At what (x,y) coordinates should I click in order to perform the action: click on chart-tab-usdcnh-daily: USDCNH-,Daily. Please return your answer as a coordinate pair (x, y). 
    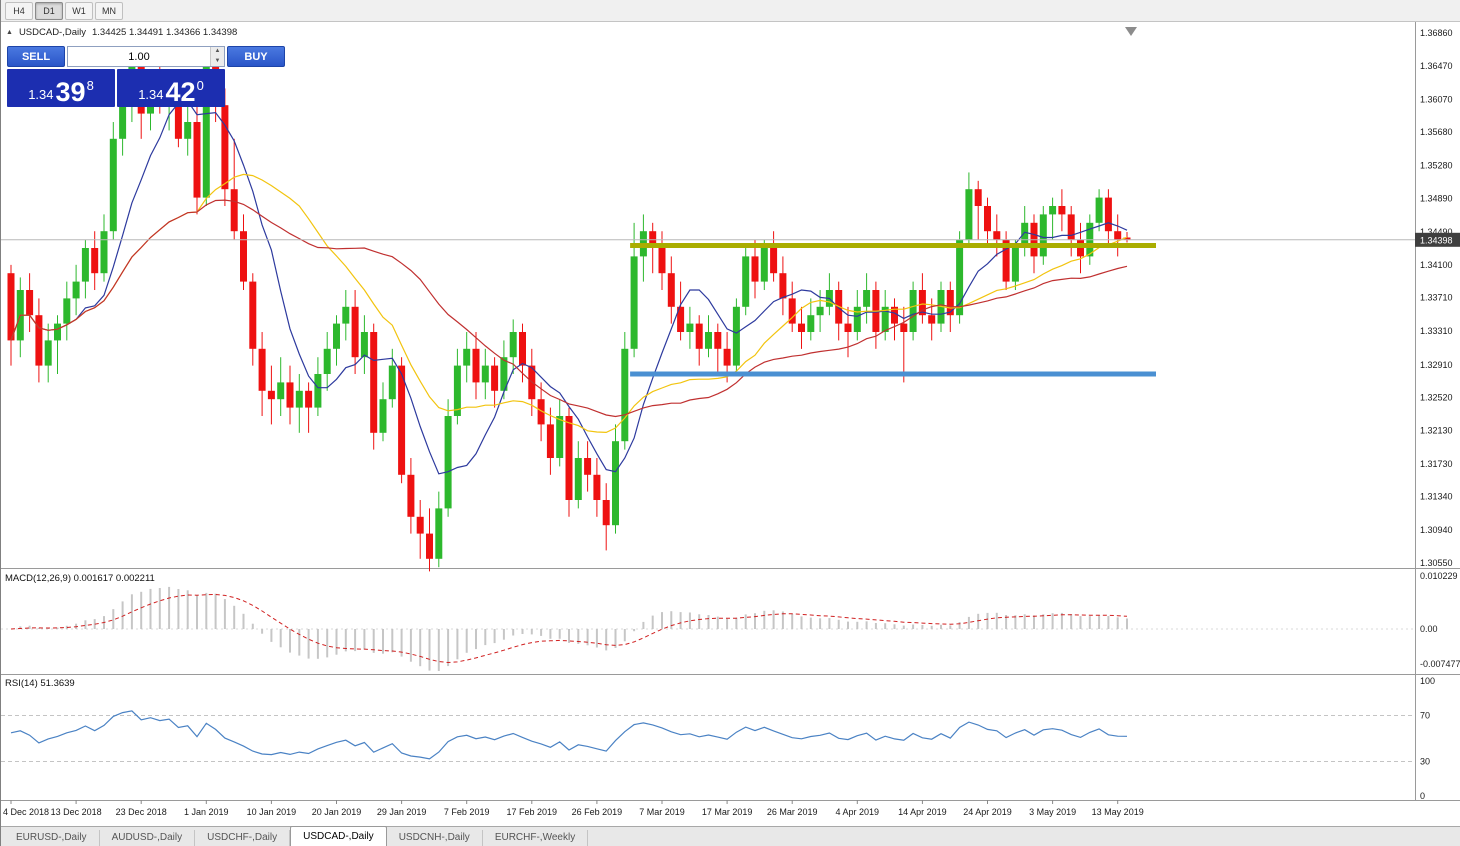
    Looking at the image, I should click on (435, 838).